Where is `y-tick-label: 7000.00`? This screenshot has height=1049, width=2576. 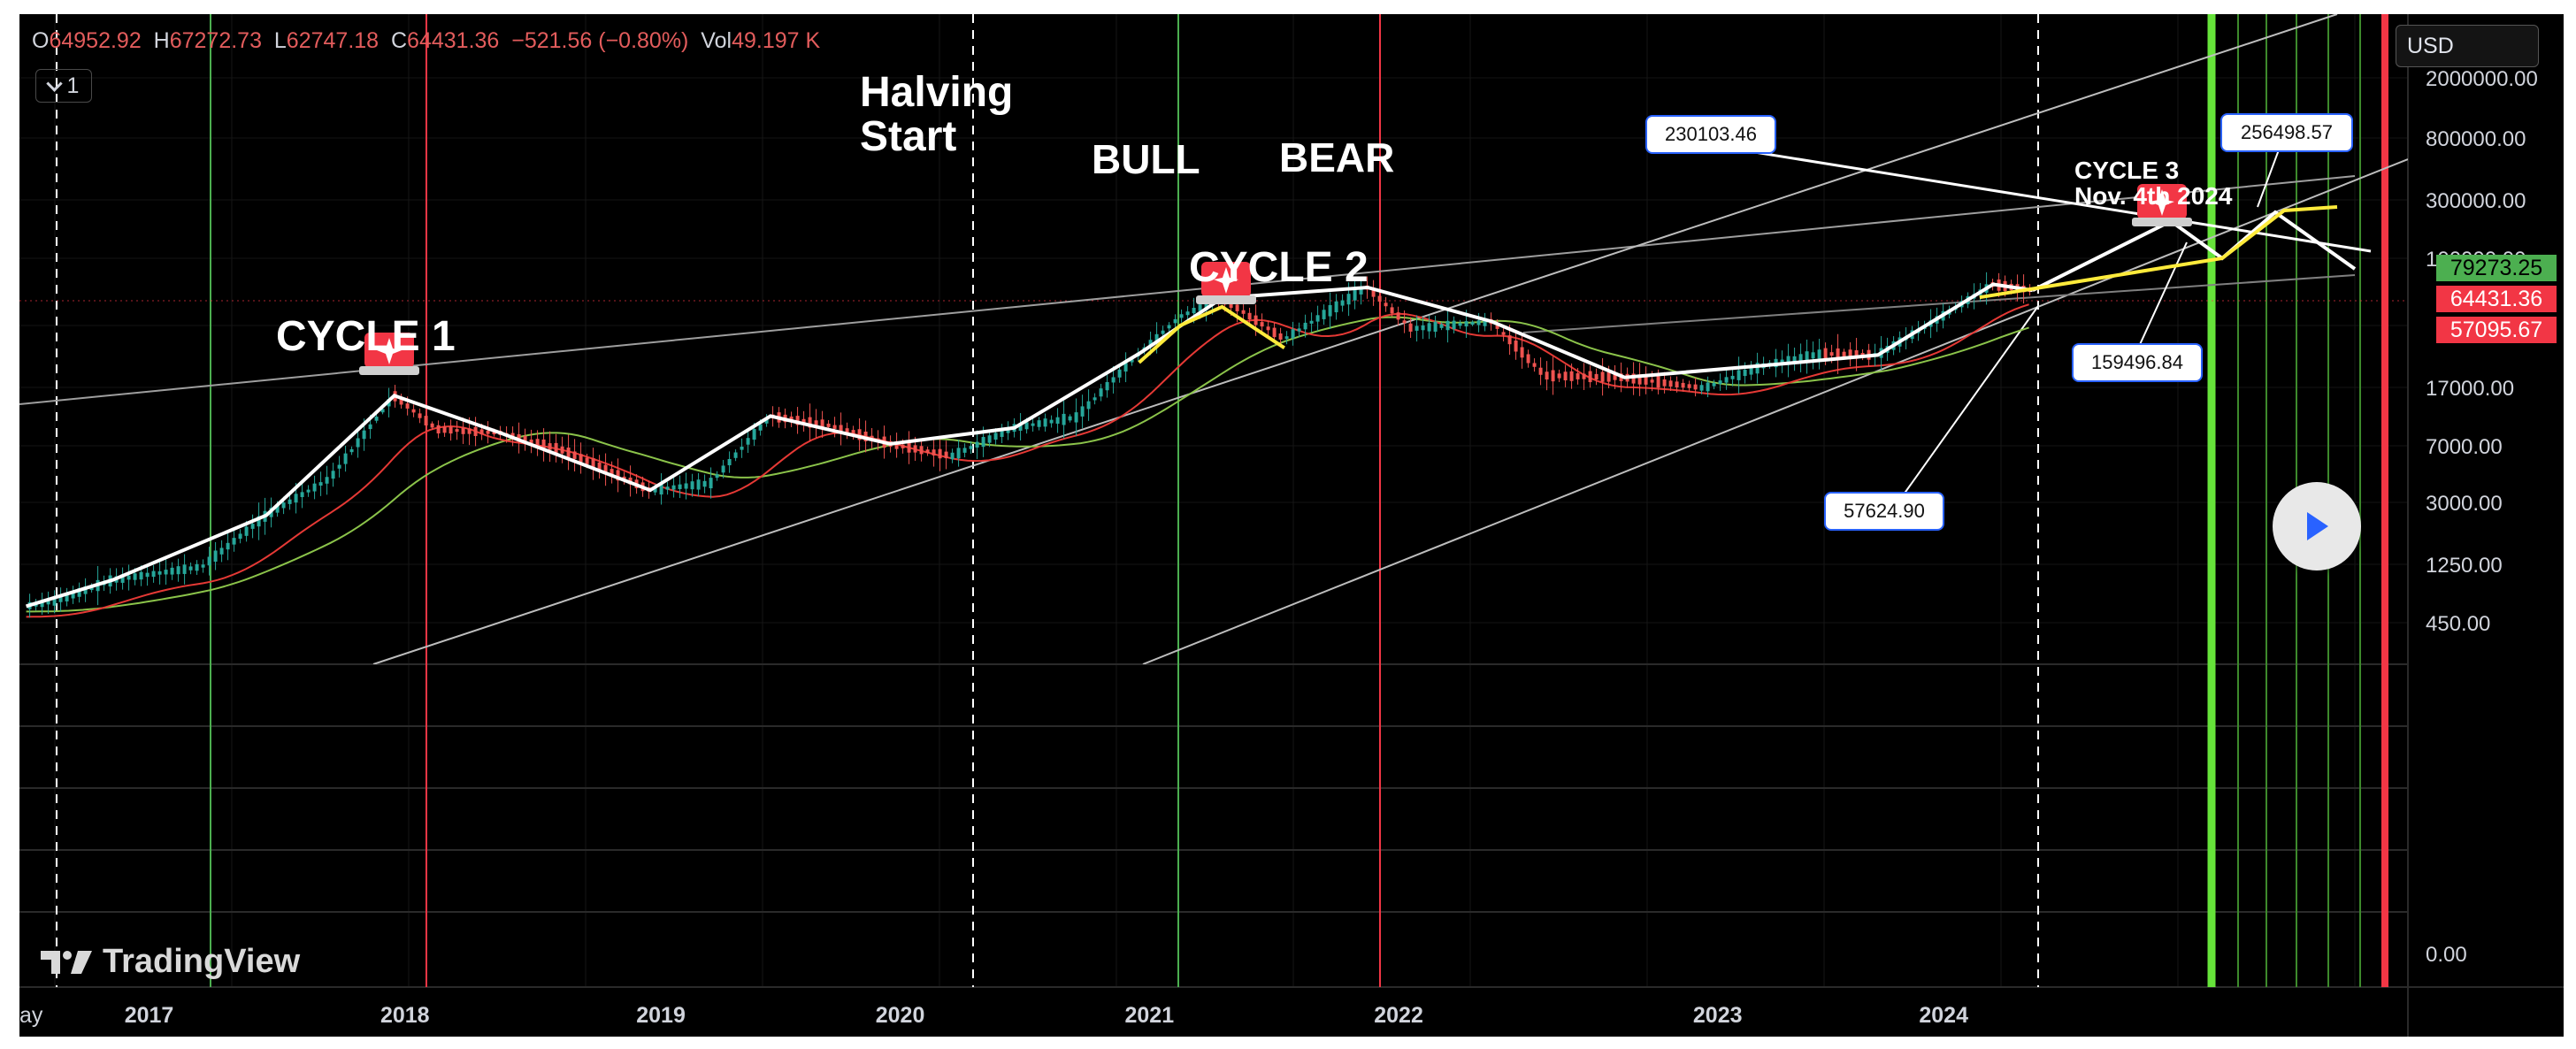 y-tick-label: 7000.00 is located at coordinates (2464, 447).